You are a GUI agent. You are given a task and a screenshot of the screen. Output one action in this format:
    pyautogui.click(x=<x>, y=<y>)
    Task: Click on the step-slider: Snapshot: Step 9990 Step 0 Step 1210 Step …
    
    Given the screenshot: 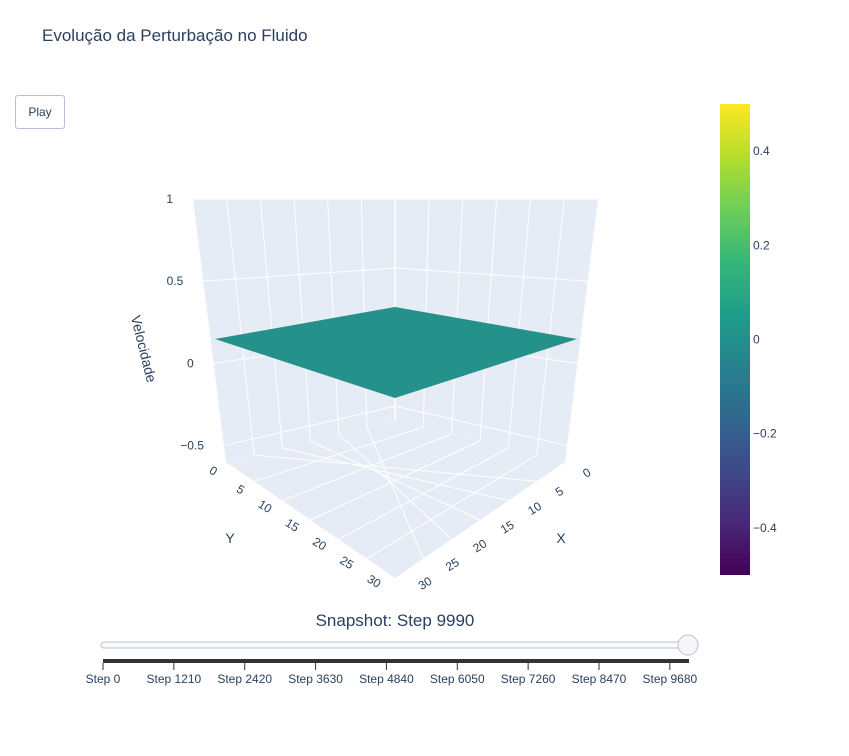 What is the action you would take?
    pyautogui.click(x=392, y=648)
    